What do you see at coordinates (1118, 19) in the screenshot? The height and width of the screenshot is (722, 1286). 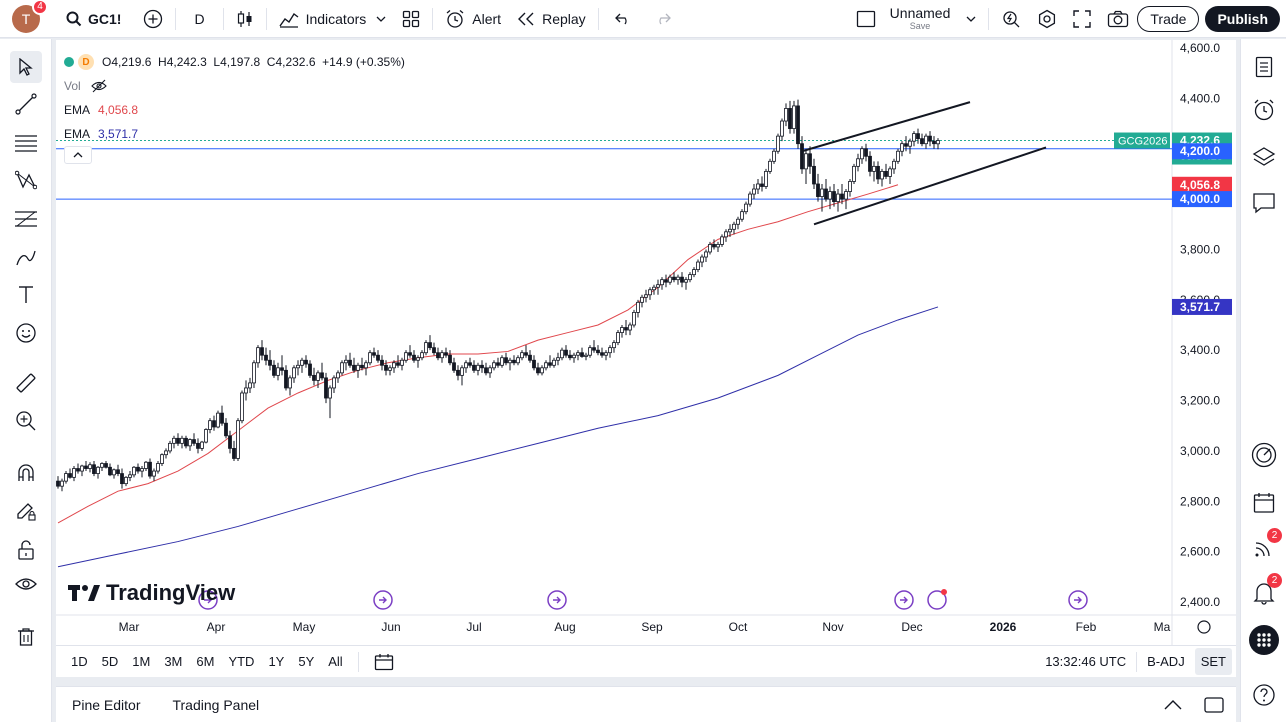 I see `snapshot-button` at bounding box center [1118, 19].